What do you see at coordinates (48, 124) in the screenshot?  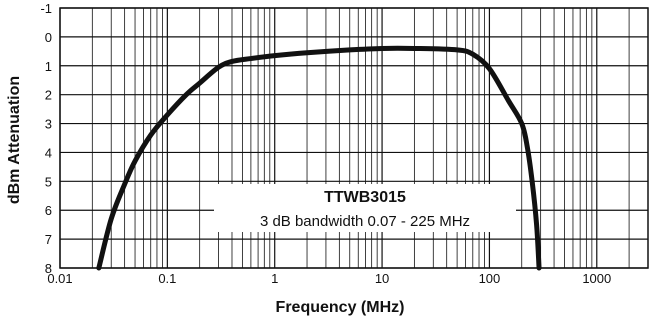 I see `y-tick-label: 3` at bounding box center [48, 124].